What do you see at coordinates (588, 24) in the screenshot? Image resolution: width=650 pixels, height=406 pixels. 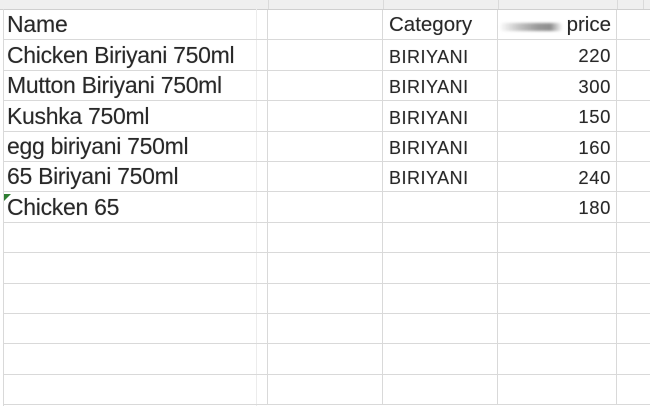 I see `column-header-label: price` at bounding box center [588, 24].